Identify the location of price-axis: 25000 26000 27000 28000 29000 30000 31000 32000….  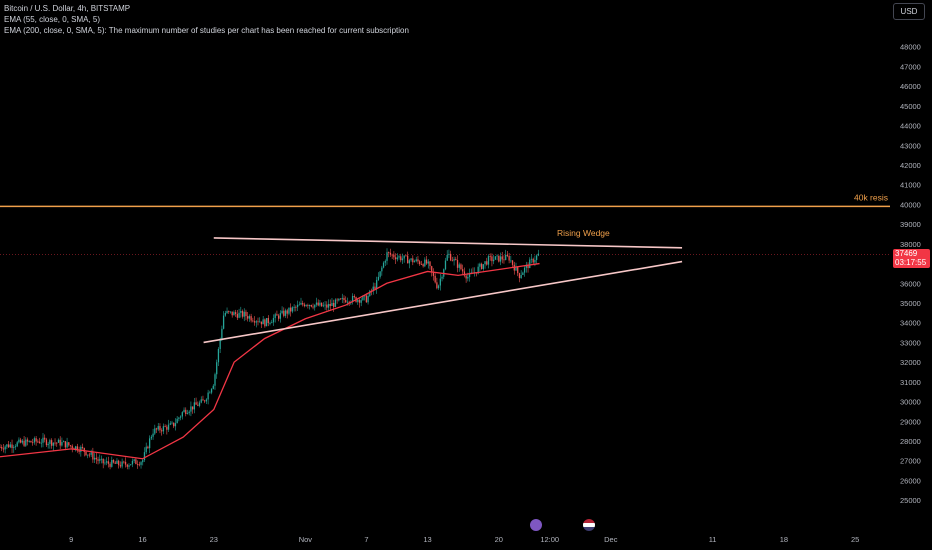
(911, 265).